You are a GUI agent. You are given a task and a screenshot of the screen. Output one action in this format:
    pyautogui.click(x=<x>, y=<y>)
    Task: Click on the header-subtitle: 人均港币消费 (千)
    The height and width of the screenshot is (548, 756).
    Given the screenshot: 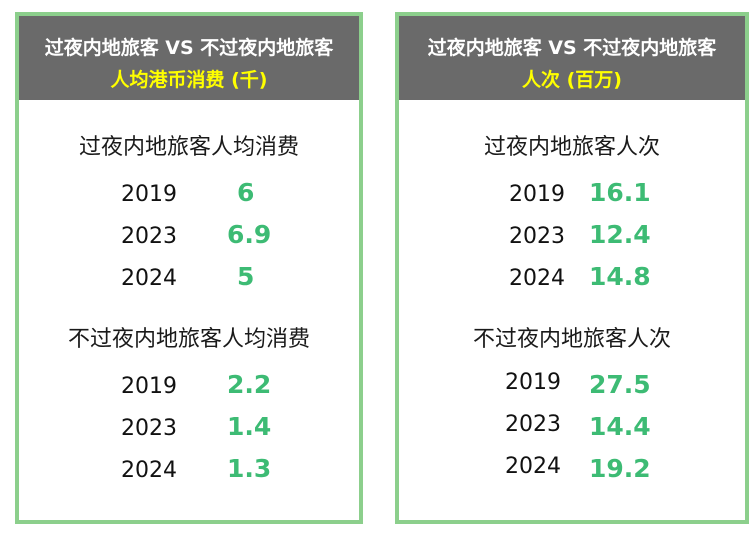 What is the action you would take?
    pyautogui.click(x=189, y=80)
    